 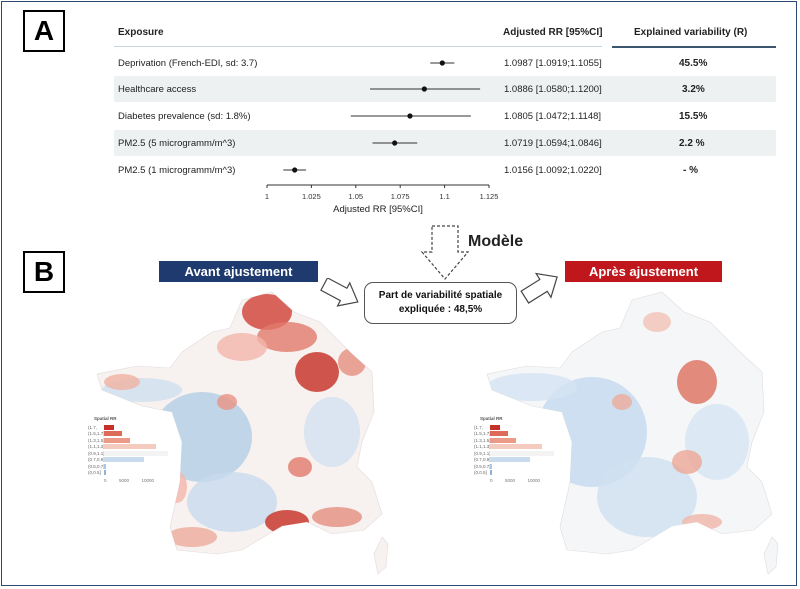 I want to click on rr-value: 1.0156 [1.0092;1.0220], so click(x=553, y=170).